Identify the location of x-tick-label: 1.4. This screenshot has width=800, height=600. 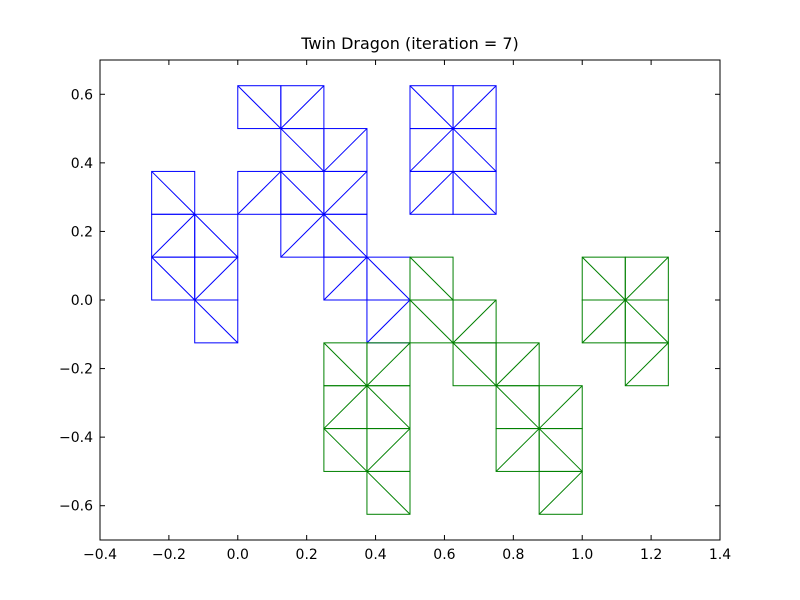
(720, 555).